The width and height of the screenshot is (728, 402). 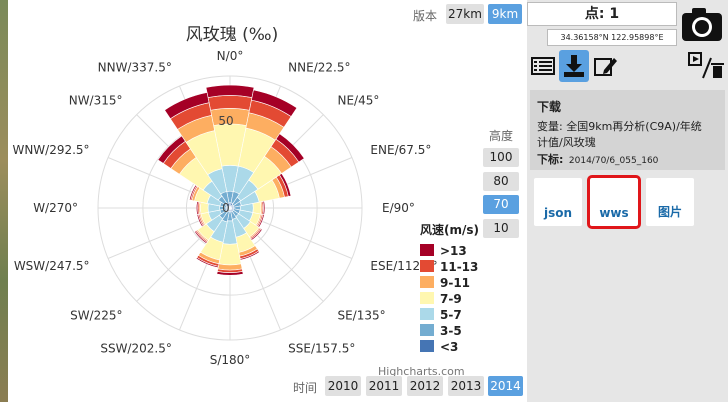 I want to click on direction-label-3: ENE/67.5°, so click(x=400, y=150).